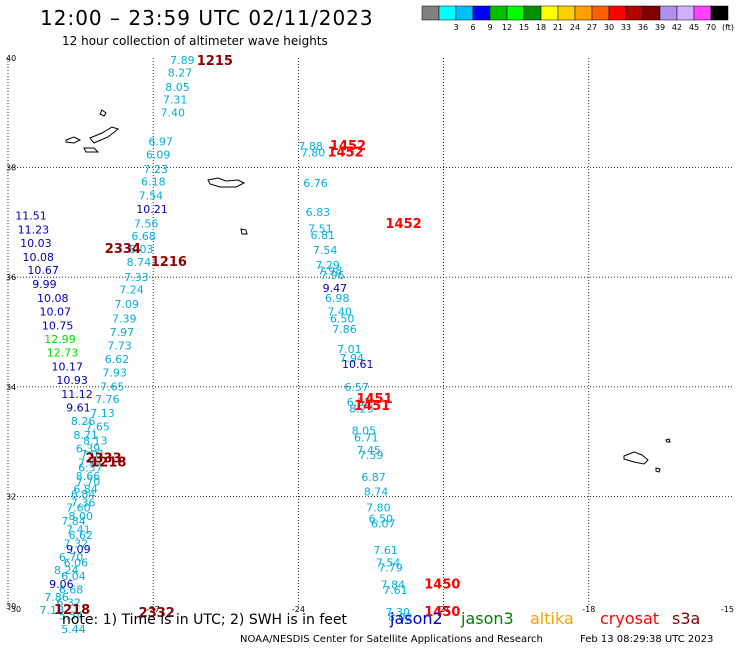 This screenshot has width=740, height=650. I want to click on wave-height-value: 10.17, so click(67, 366).